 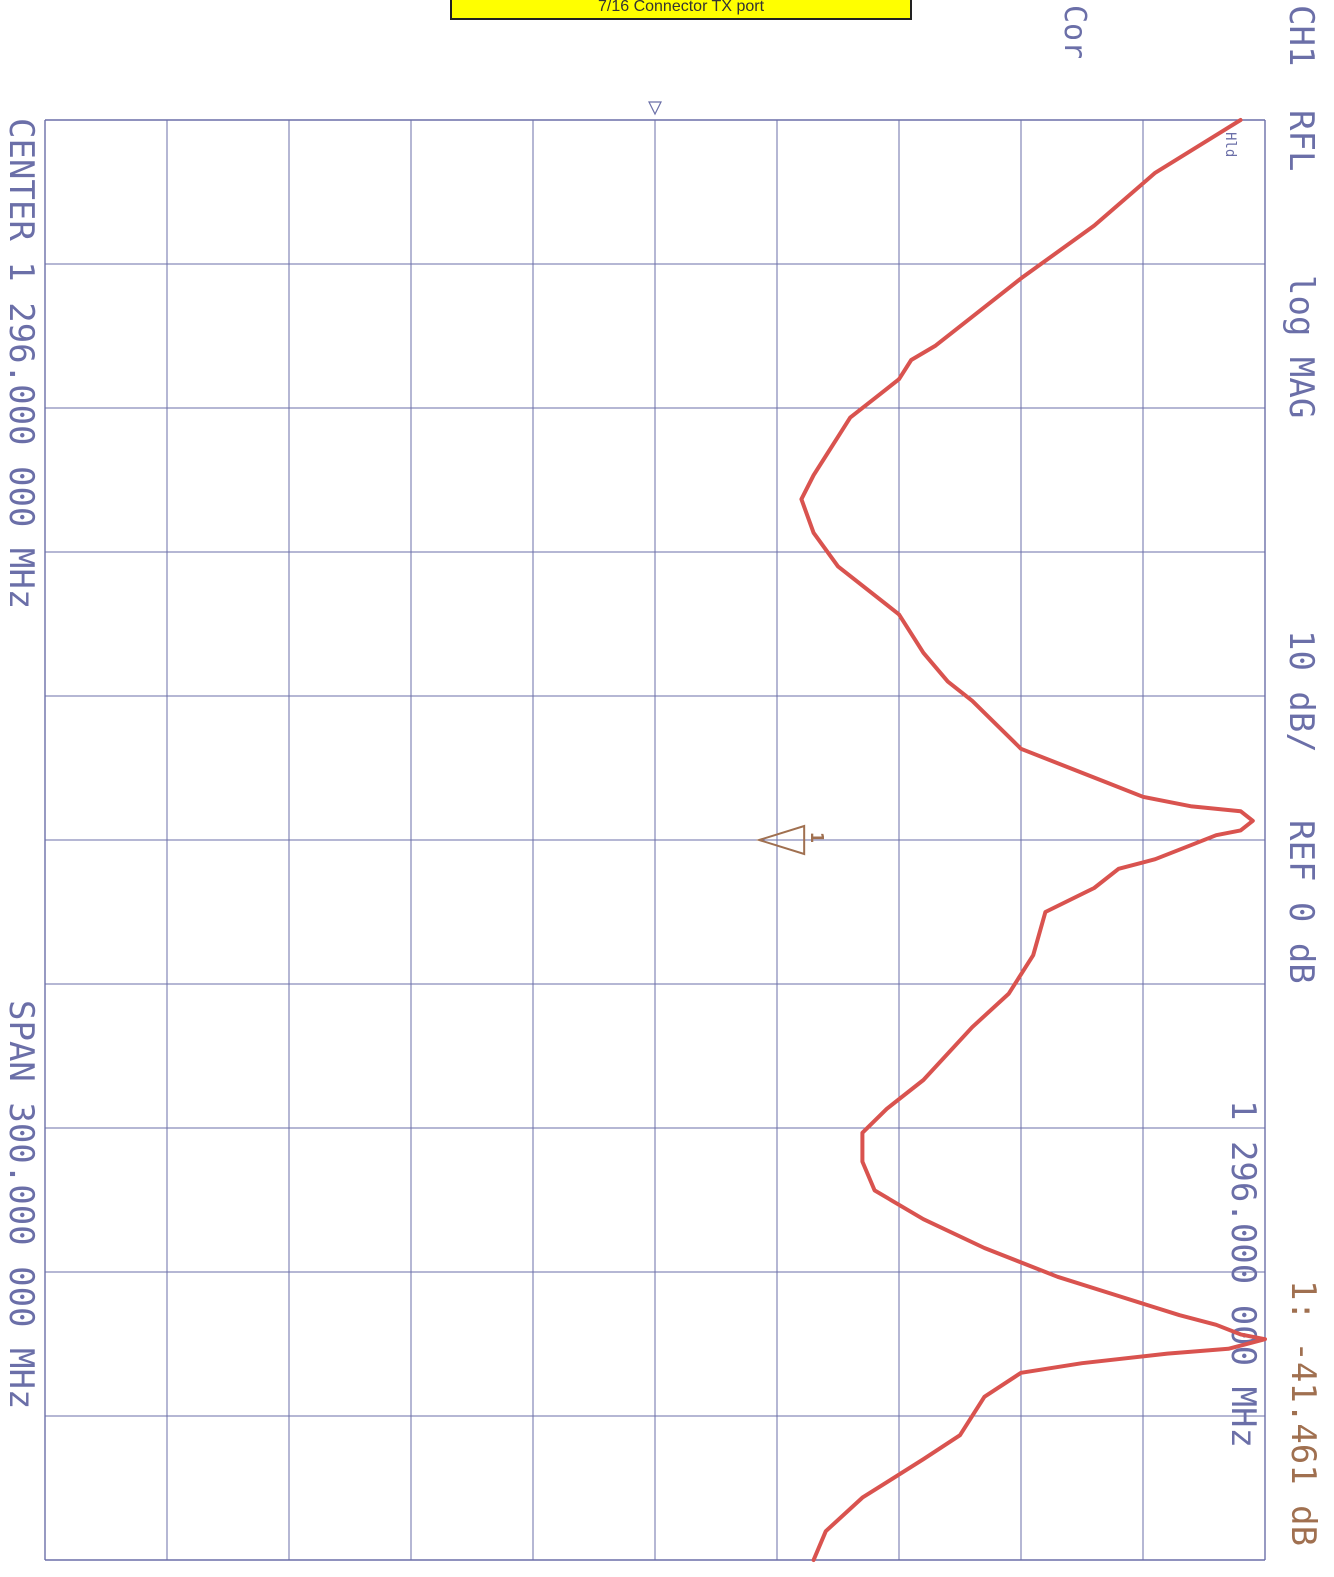 I want to click on scale-label: 10 dB/, so click(x=1301, y=691).